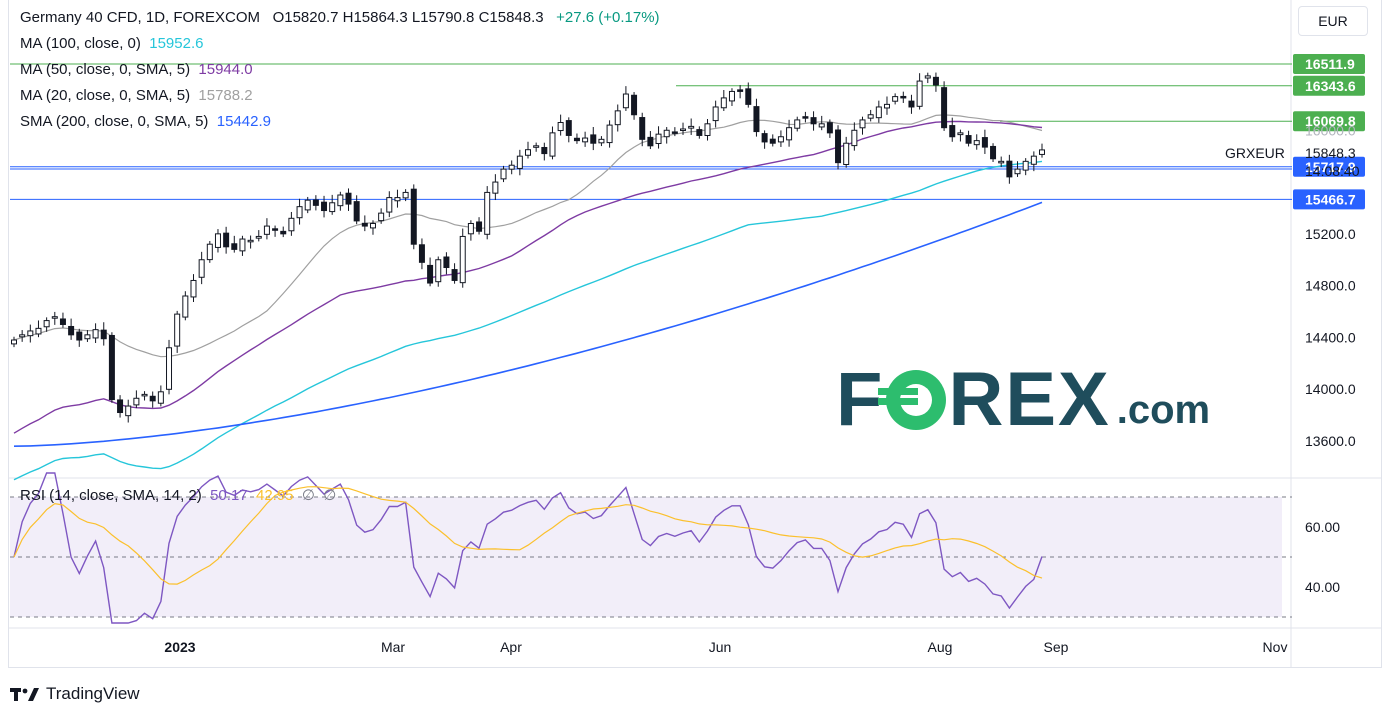 This screenshot has width=1382, height=706. I want to click on time-tick-label: Jun, so click(720, 647).